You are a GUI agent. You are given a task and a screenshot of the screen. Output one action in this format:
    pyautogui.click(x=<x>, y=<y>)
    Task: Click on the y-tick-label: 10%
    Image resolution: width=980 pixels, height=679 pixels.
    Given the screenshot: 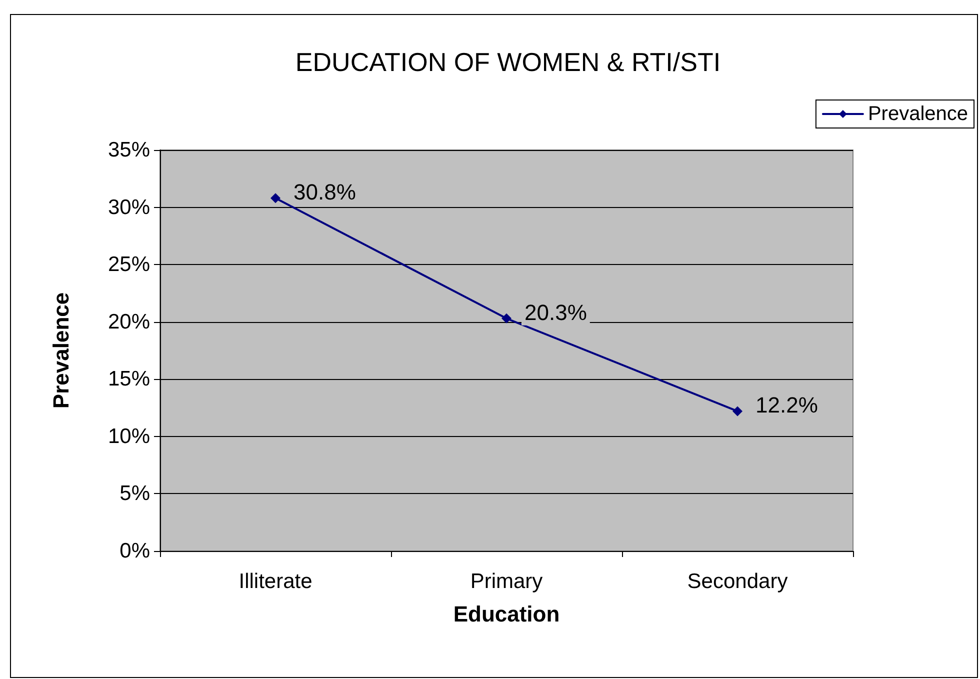 What is the action you would take?
    pyautogui.click(x=129, y=436)
    